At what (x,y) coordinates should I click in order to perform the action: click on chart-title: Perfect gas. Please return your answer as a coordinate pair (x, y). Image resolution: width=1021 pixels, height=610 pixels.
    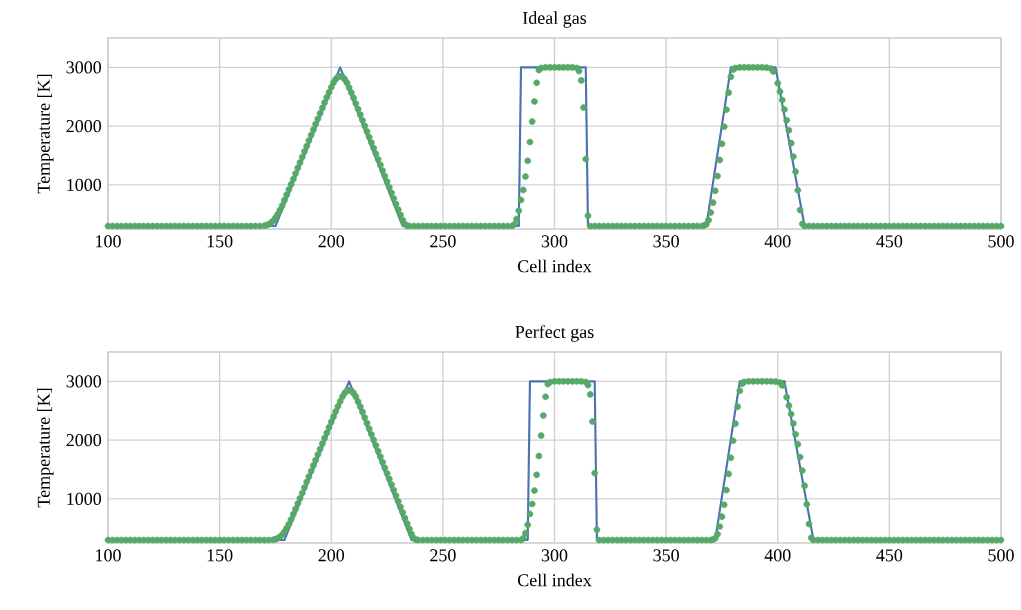
    Looking at the image, I should click on (554, 333).